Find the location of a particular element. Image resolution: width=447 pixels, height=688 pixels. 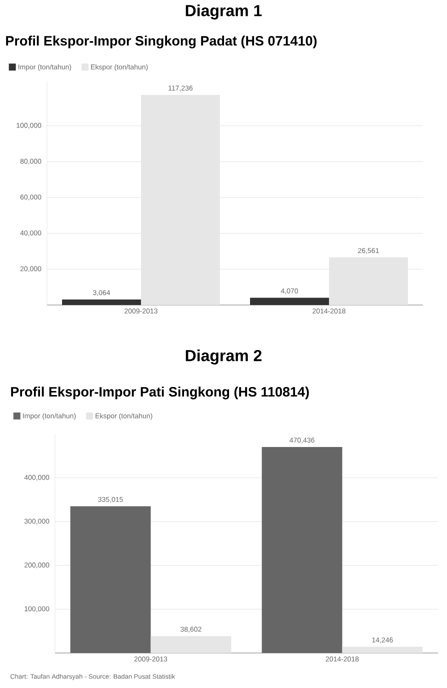

chart-subtitle: Profil Ekspor-Impor Singkong Padat (HS 071410) is located at coordinates (161, 42).